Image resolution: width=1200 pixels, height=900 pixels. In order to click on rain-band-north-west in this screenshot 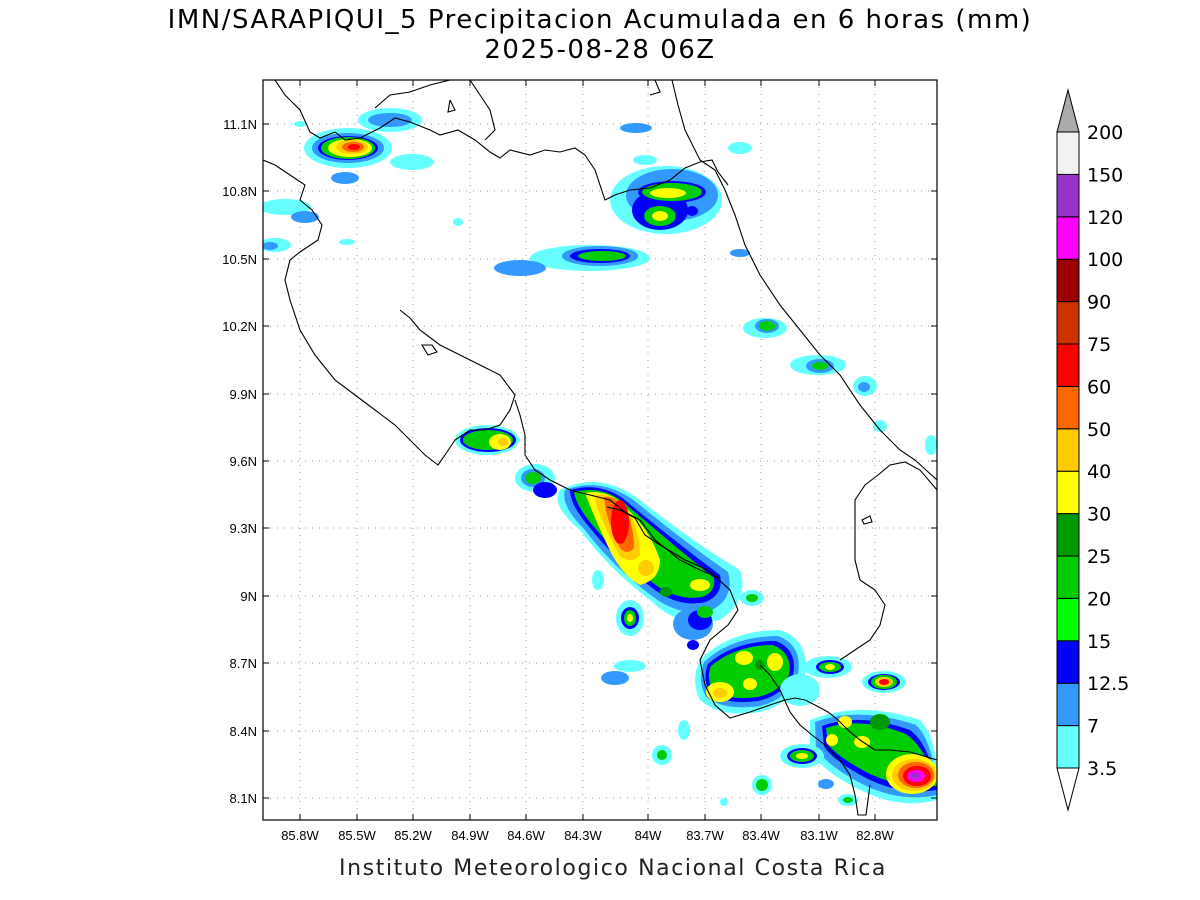, I will do `click(622, 260)`.